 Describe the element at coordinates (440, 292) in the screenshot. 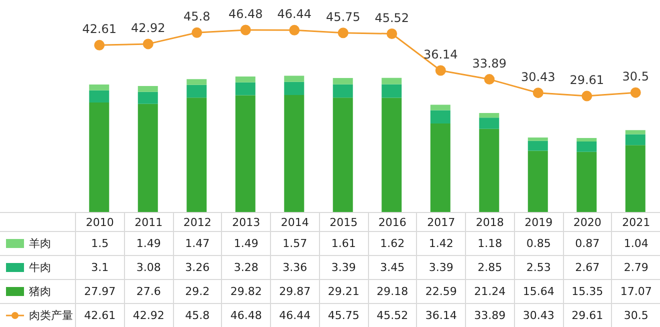

I see `data-label: 22.59` at that location.